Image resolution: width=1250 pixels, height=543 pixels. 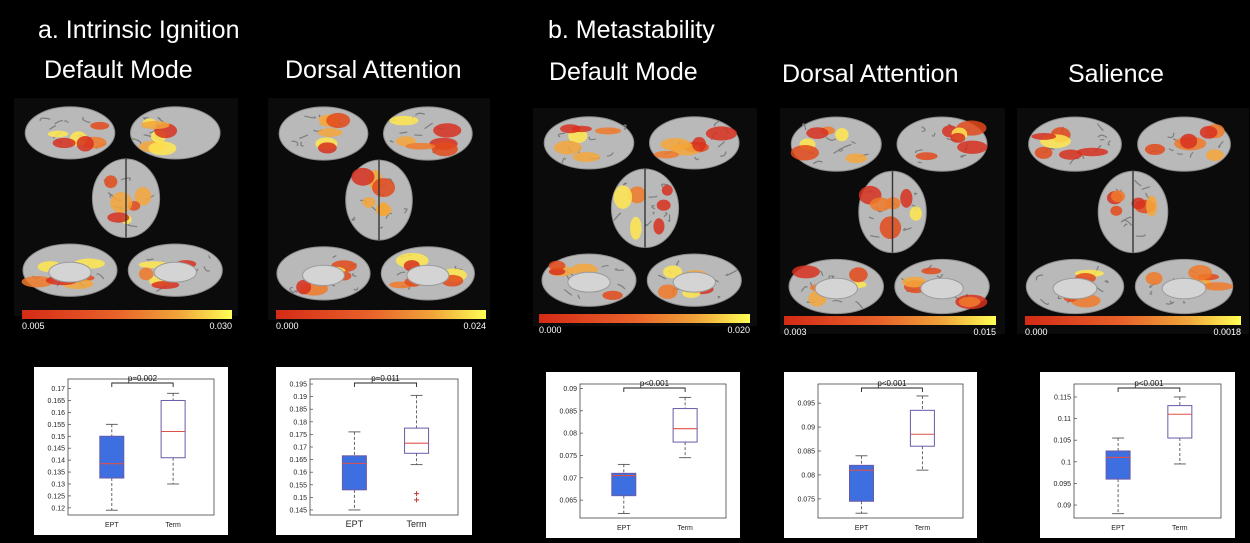 I want to click on y-tick-label: 0.07, so click(x=570, y=478).